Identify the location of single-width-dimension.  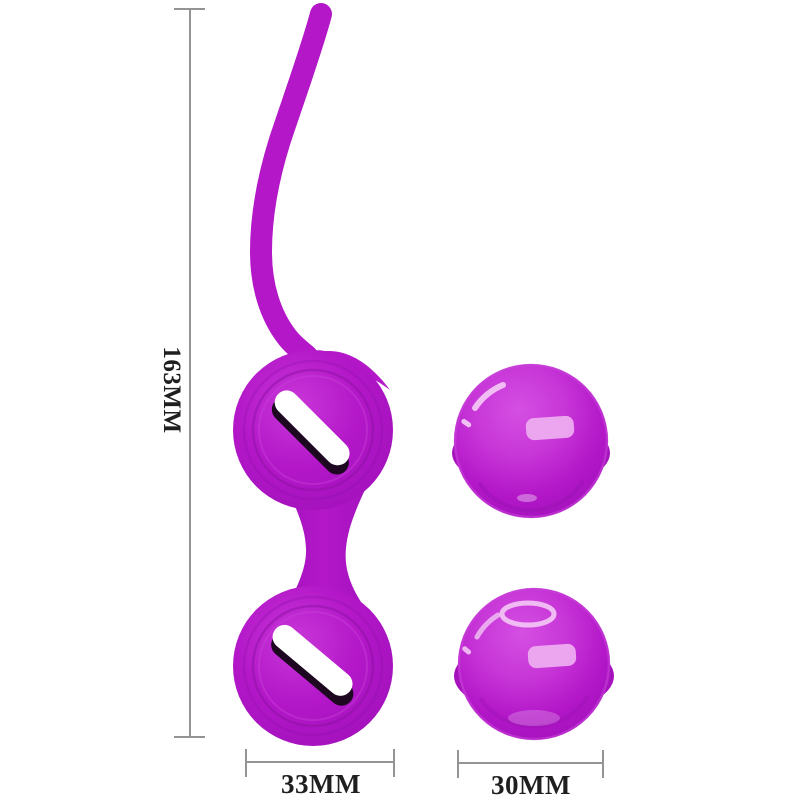
(530, 764).